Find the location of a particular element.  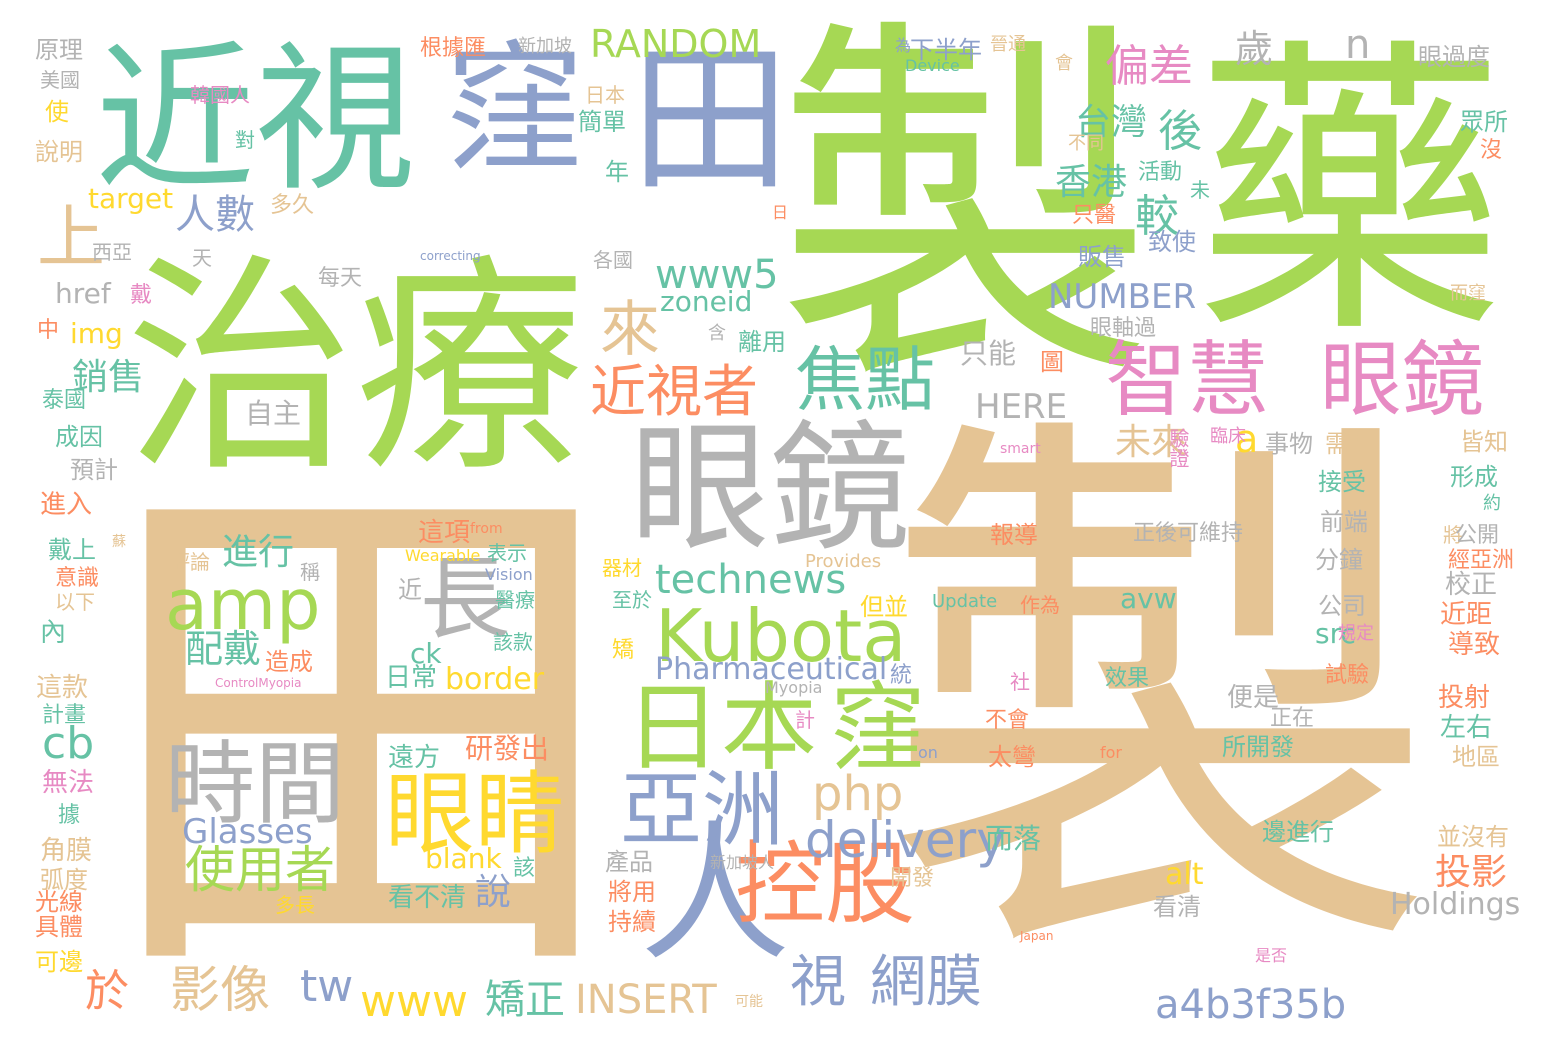

cloud-word: 販售 is located at coordinates (1102, 257).